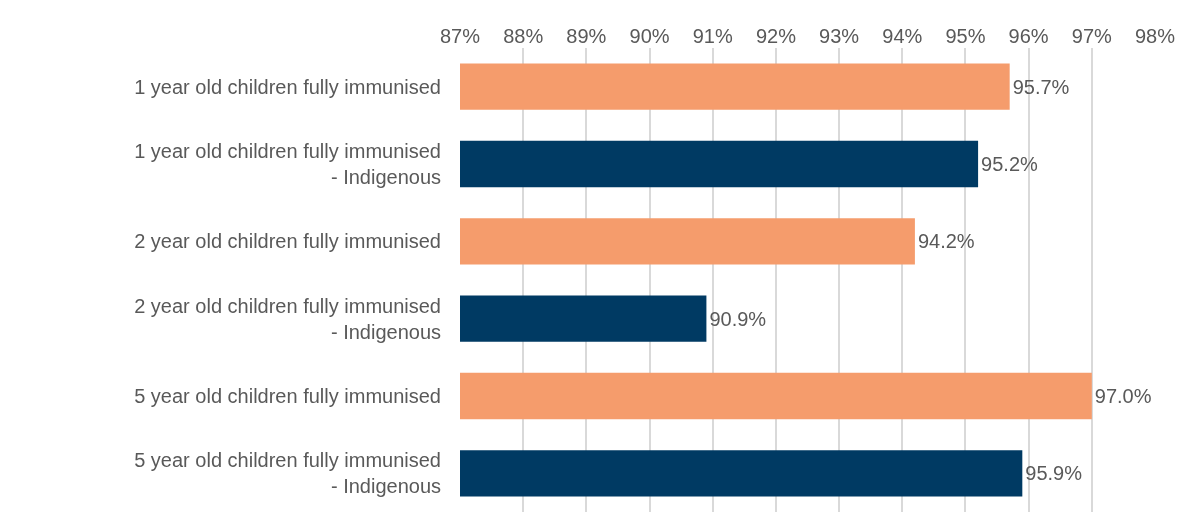 This screenshot has height=516, width=1187. I want to click on data-label: 95.7%, so click(1041, 86).